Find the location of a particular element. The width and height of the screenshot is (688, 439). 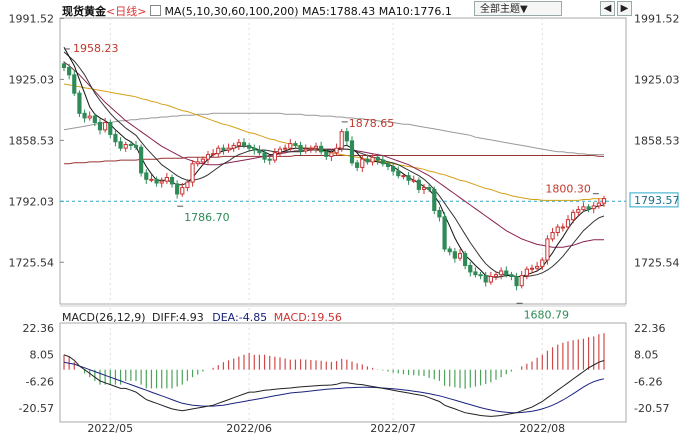

current-price-box is located at coordinates (654, 200).